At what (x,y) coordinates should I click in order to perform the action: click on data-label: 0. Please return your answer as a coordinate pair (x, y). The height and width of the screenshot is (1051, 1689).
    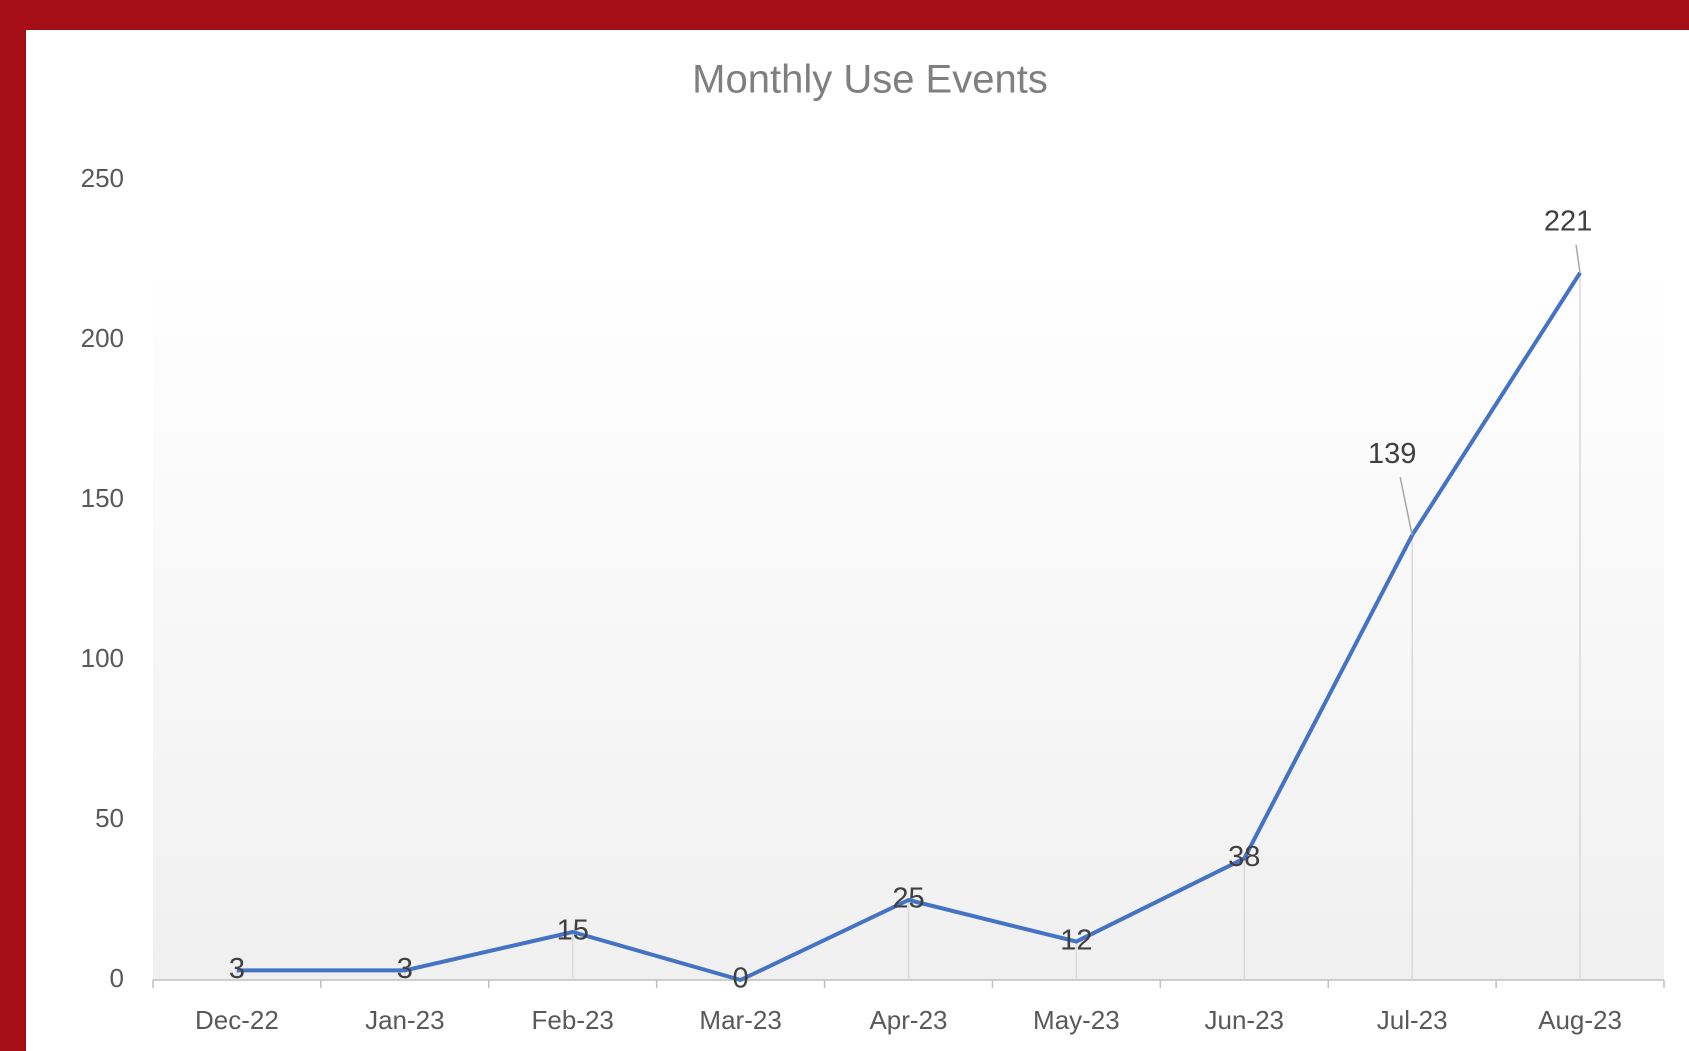
    Looking at the image, I should click on (741, 979).